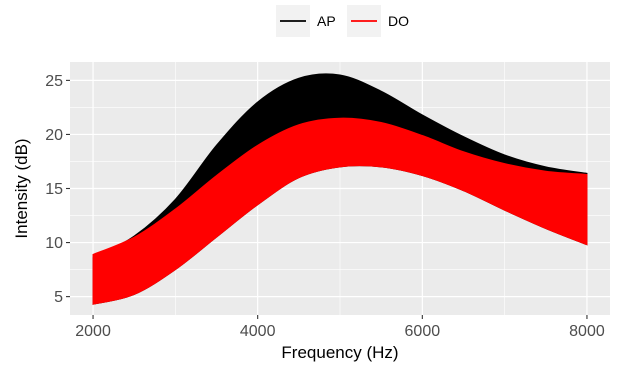 The image size is (619, 365). I want to click on y-tick-label: 15, so click(54, 189).